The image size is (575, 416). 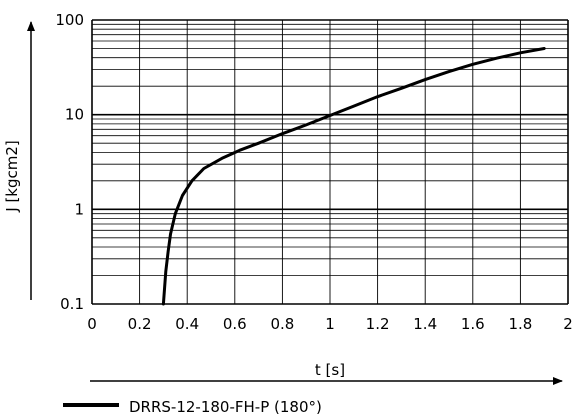 I want to click on y-tick-label: 100, so click(x=69, y=20).